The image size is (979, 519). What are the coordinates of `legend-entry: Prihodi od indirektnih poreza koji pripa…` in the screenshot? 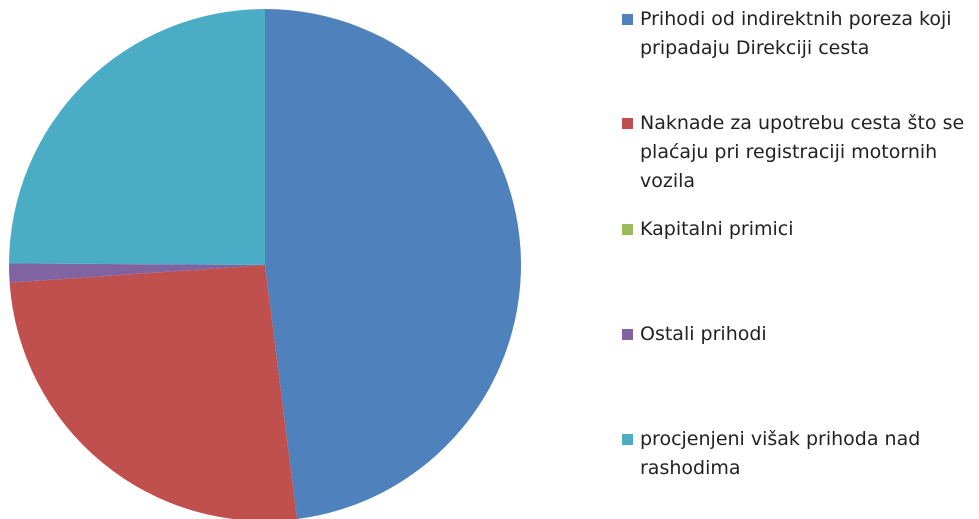 It's located at (798, 34).